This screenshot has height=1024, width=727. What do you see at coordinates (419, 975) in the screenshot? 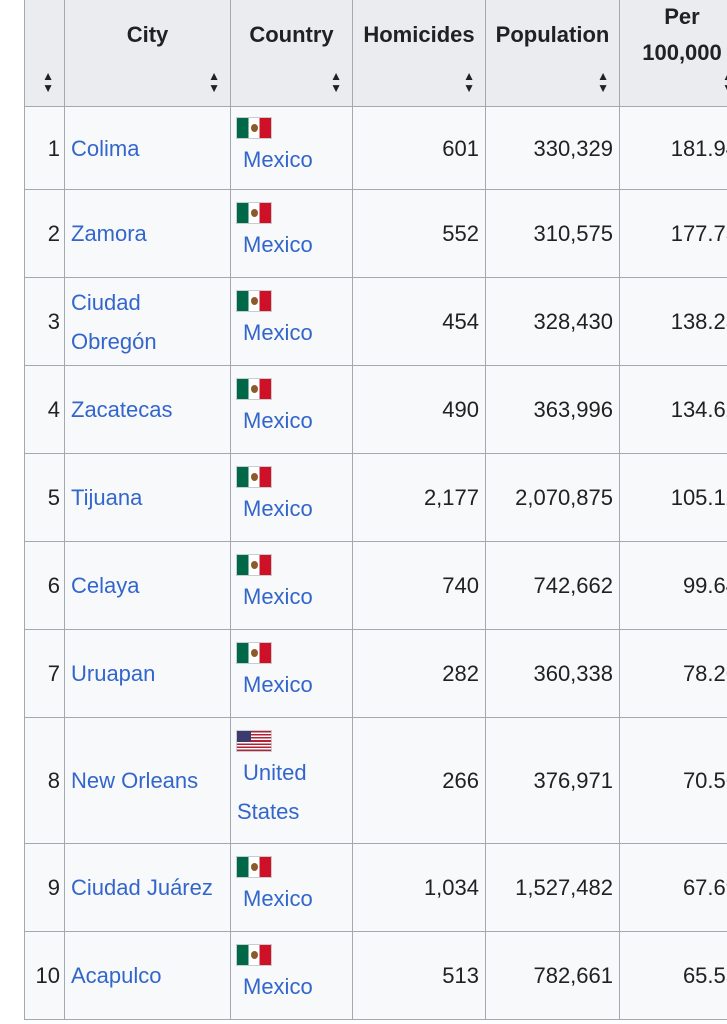
I see `homicides-cell: 513` at bounding box center [419, 975].